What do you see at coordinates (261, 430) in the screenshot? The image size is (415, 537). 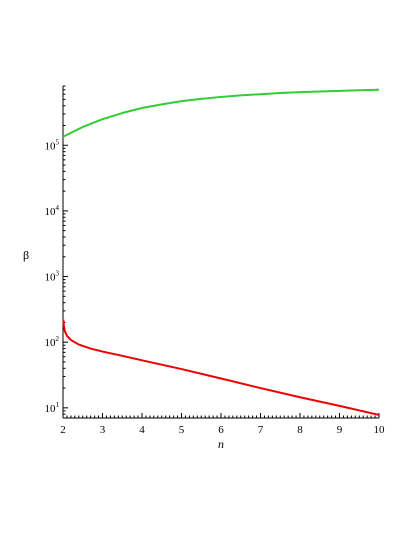 I see `x-tick-label: 7` at bounding box center [261, 430].